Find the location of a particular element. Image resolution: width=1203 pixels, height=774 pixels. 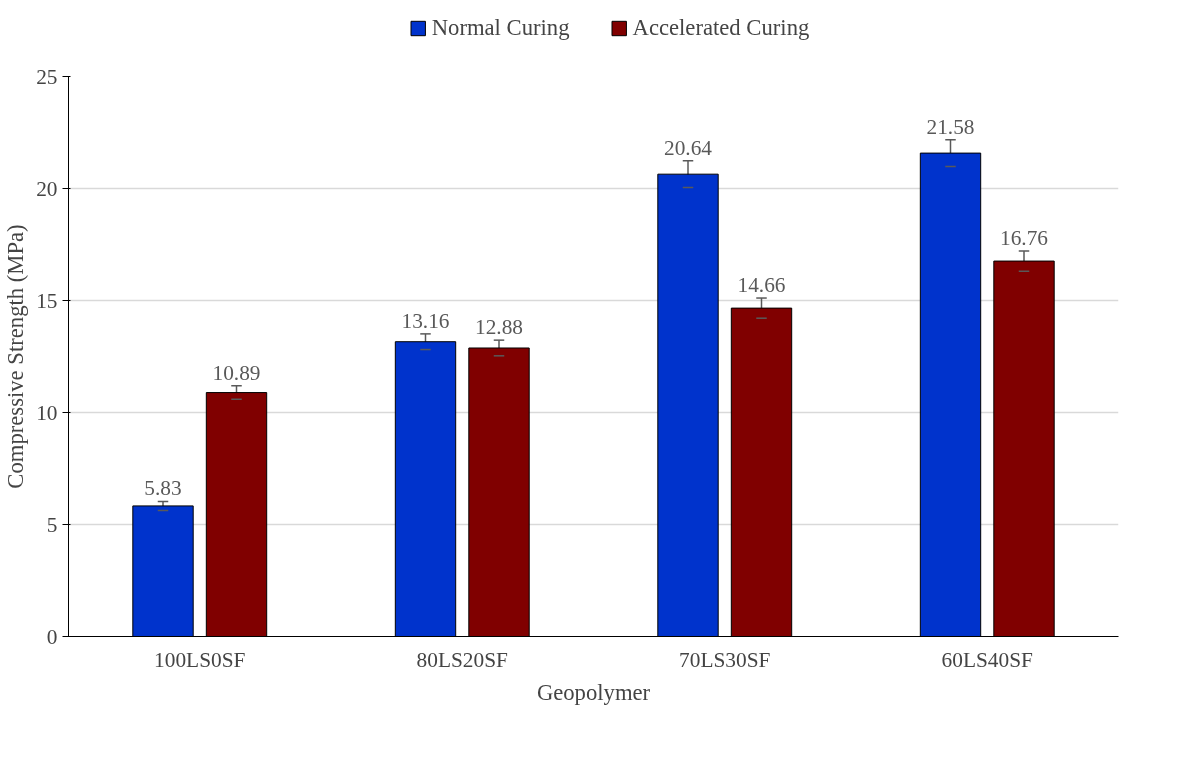

y-tick-label: 10 is located at coordinates (47, 412).